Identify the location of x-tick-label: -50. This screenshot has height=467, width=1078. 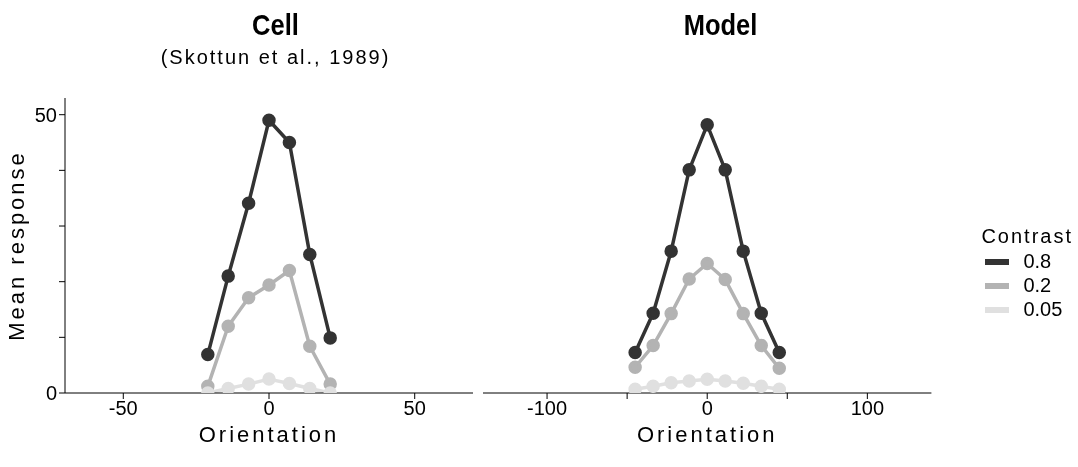
(123, 408).